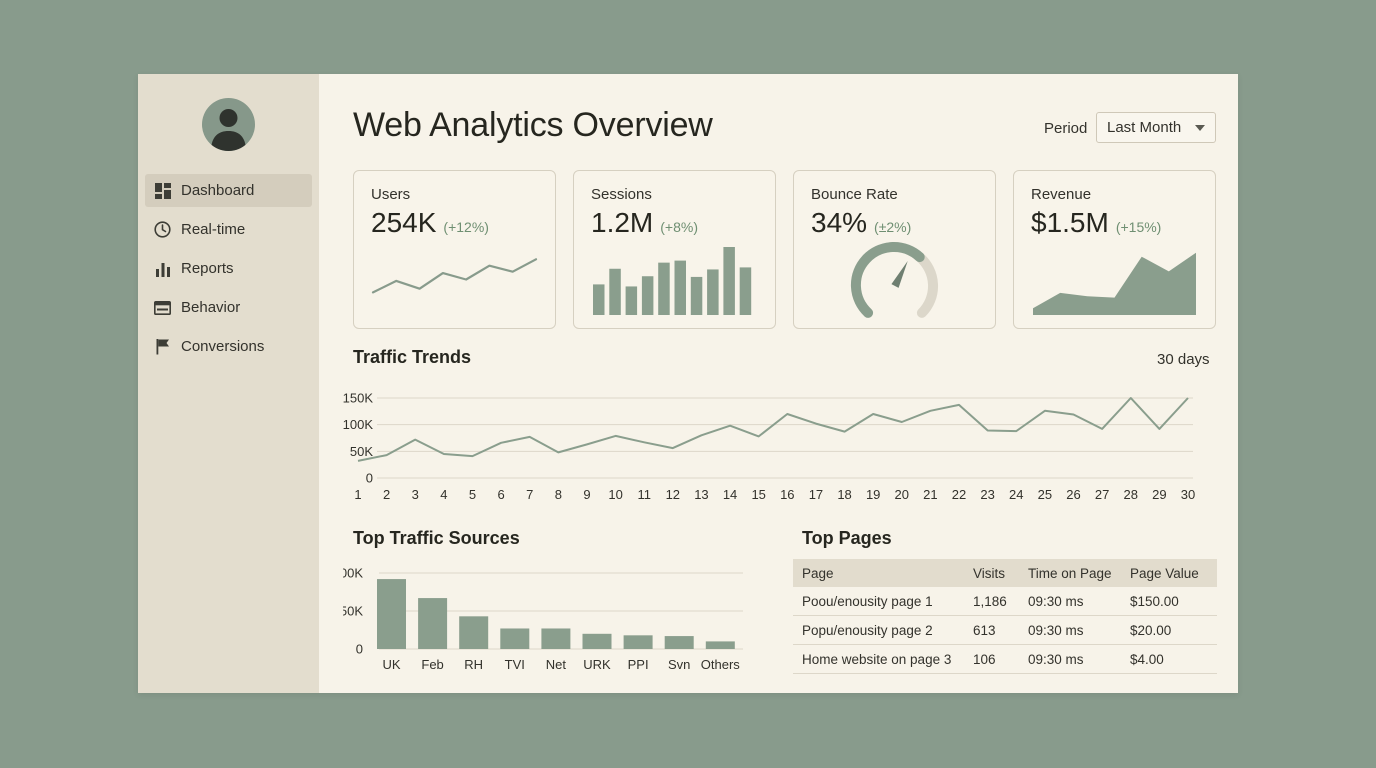  What do you see at coordinates (622, 222) in the screenshot?
I see `kpi-value: 1.2M` at bounding box center [622, 222].